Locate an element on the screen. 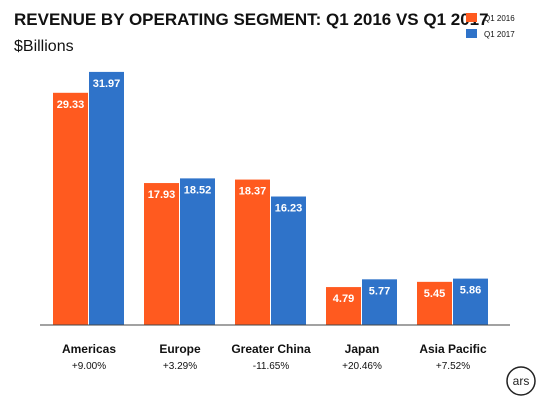 The height and width of the screenshot is (400, 544). bar-label-greater-china-q1-2017: 16.23 is located at coordinates (289, 209).